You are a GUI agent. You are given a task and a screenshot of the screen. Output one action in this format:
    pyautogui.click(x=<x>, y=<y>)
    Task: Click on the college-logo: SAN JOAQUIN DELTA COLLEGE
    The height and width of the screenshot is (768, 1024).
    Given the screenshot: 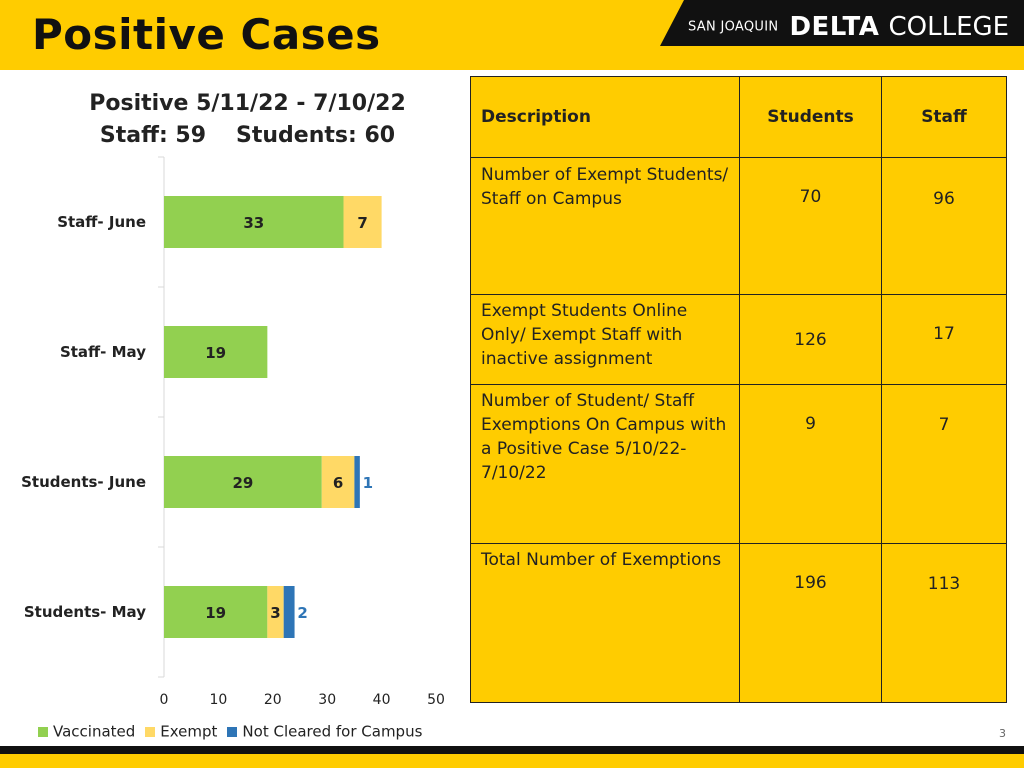 What is the action you would take?
    pyautogui.click(x=848, y=27)
    